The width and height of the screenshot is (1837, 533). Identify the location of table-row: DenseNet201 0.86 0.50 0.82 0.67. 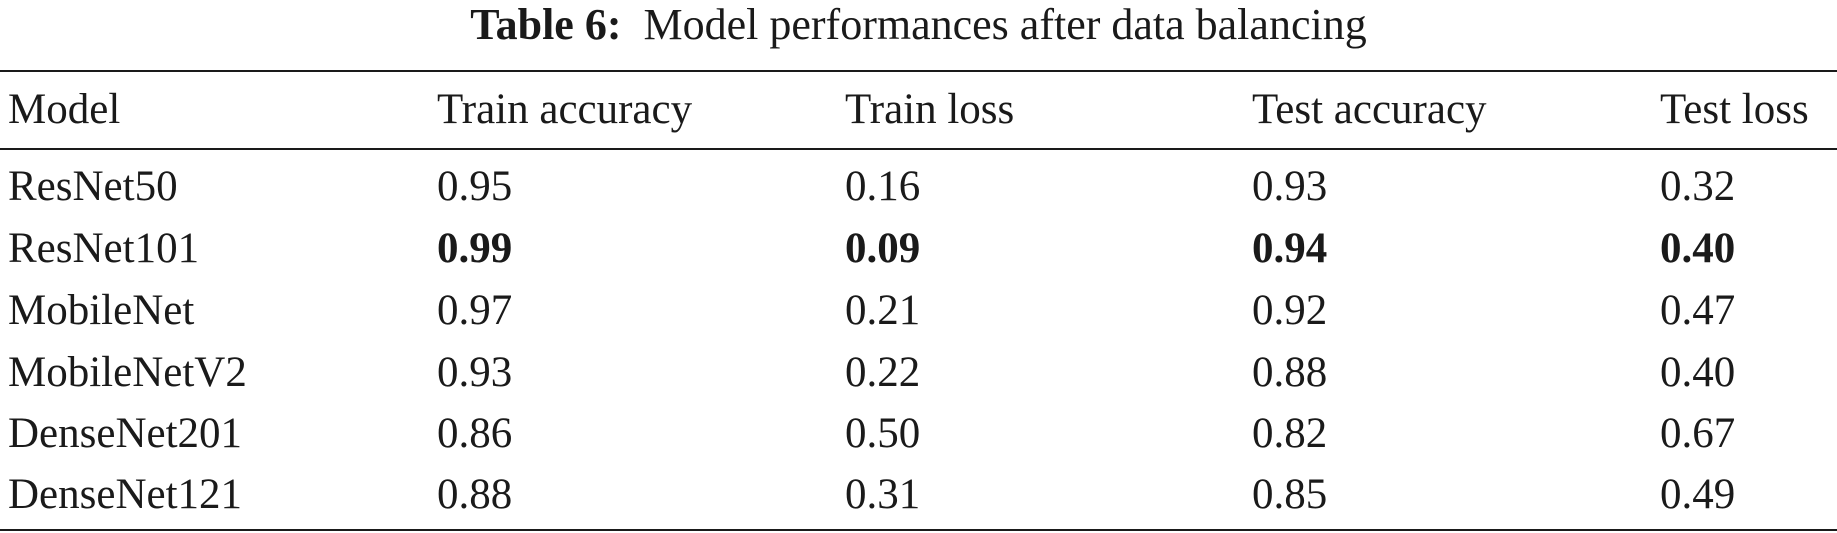
(918, 434).